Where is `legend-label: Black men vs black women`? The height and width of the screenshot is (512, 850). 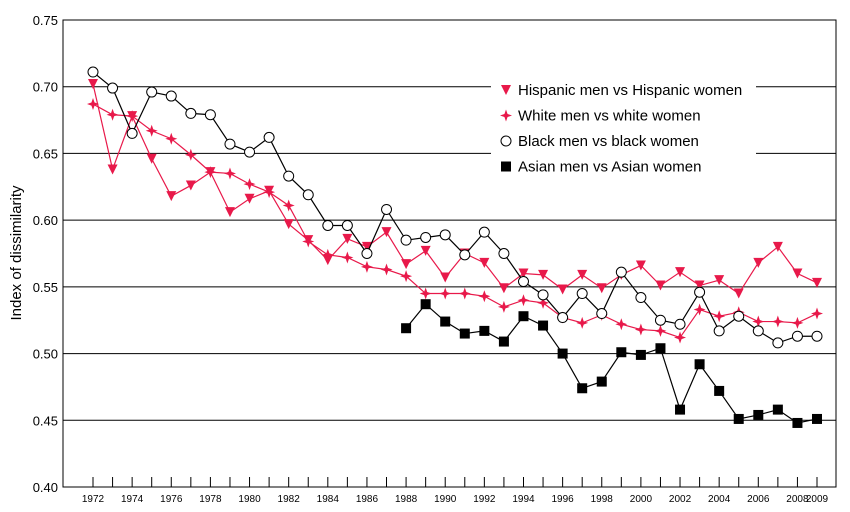
legend-label: Black men vs black women is located at coordinates (608, 141).